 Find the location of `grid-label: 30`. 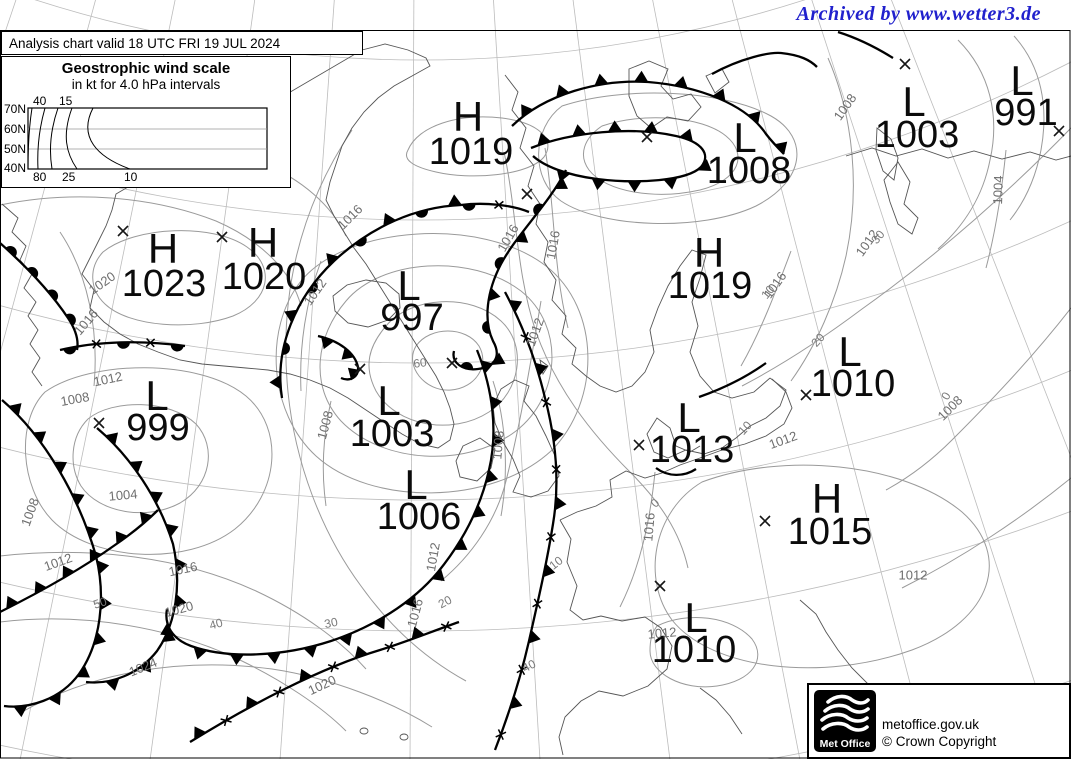

grid-label: 30 is located at coordinates (331, 623).